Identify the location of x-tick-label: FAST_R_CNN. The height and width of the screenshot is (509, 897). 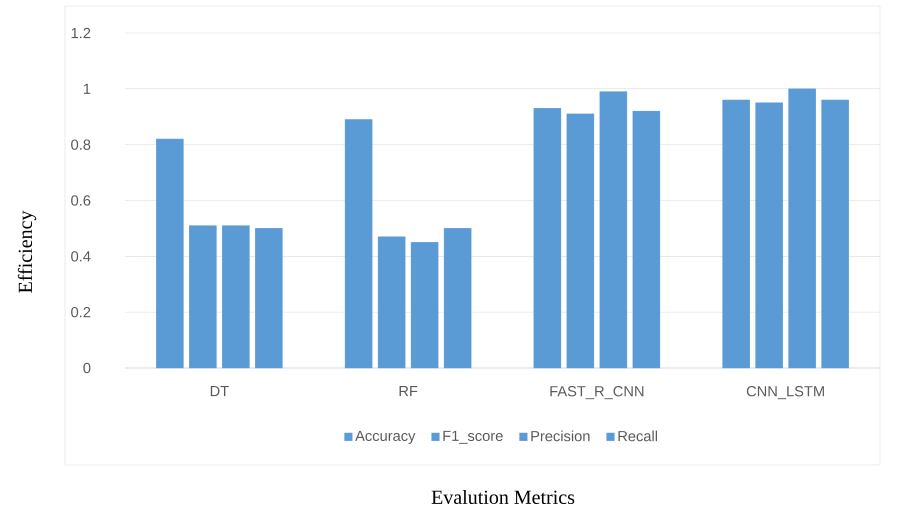
(597, 393).